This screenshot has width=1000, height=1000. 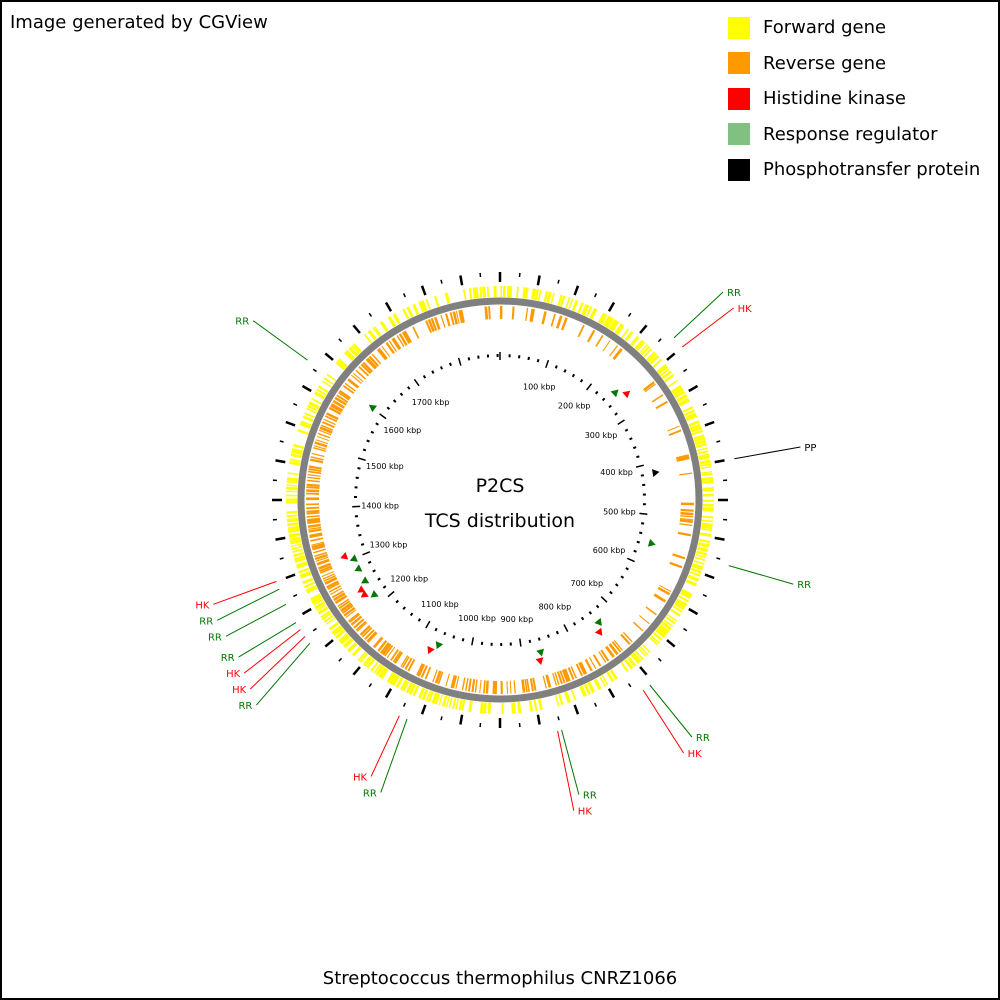 What do you see at coordinates (499, 521) in the screenshot?
I see `center-subtitle: TCS distribution` at bounding box center [499, 521].